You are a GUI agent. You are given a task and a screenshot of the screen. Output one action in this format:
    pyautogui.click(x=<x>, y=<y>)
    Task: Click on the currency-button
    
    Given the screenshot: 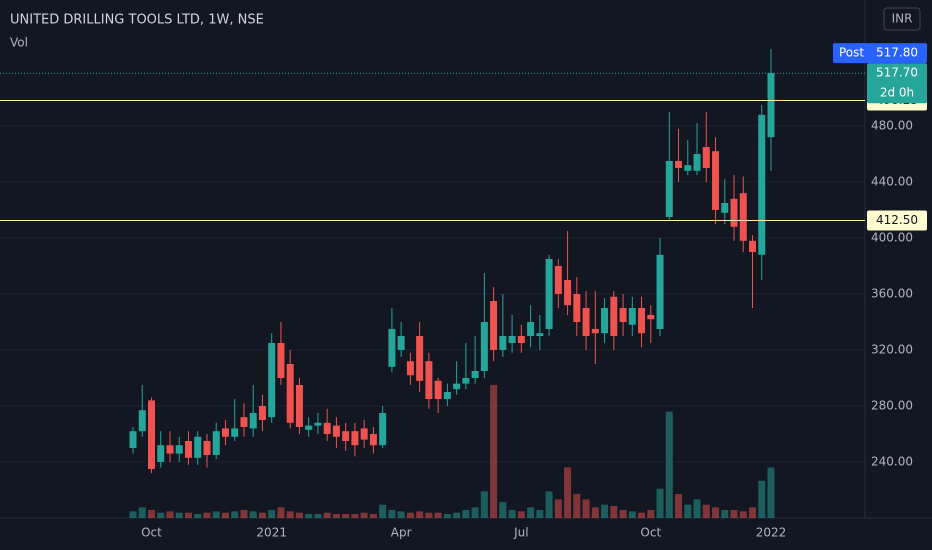 What is the action you would take?
    pyautogui.click(x=902, y=19)
    